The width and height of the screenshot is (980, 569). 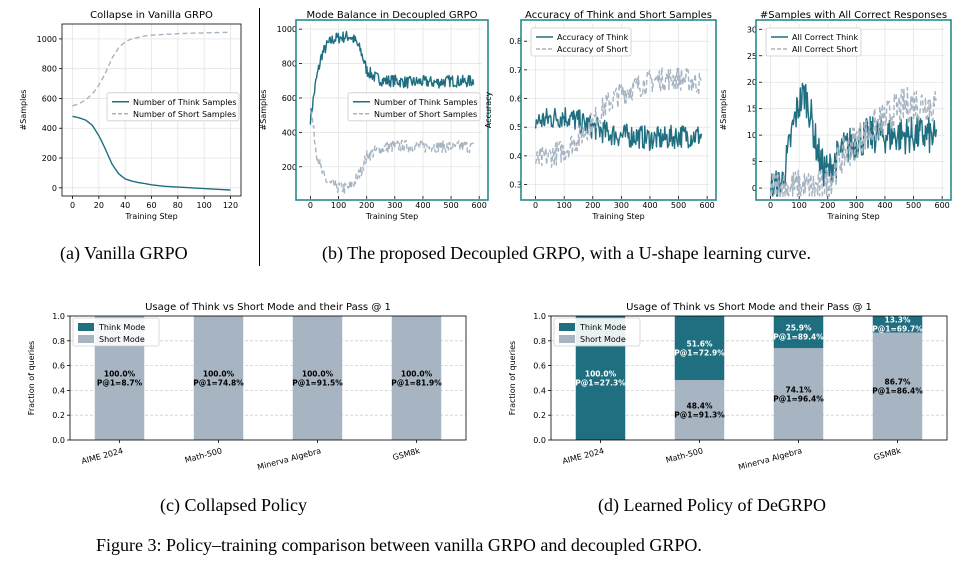 What do you see at coordinates (699, 414) in the screenshot?
I see `bar-label-short: P@1=91.3%` at bounding box center [699, 414].